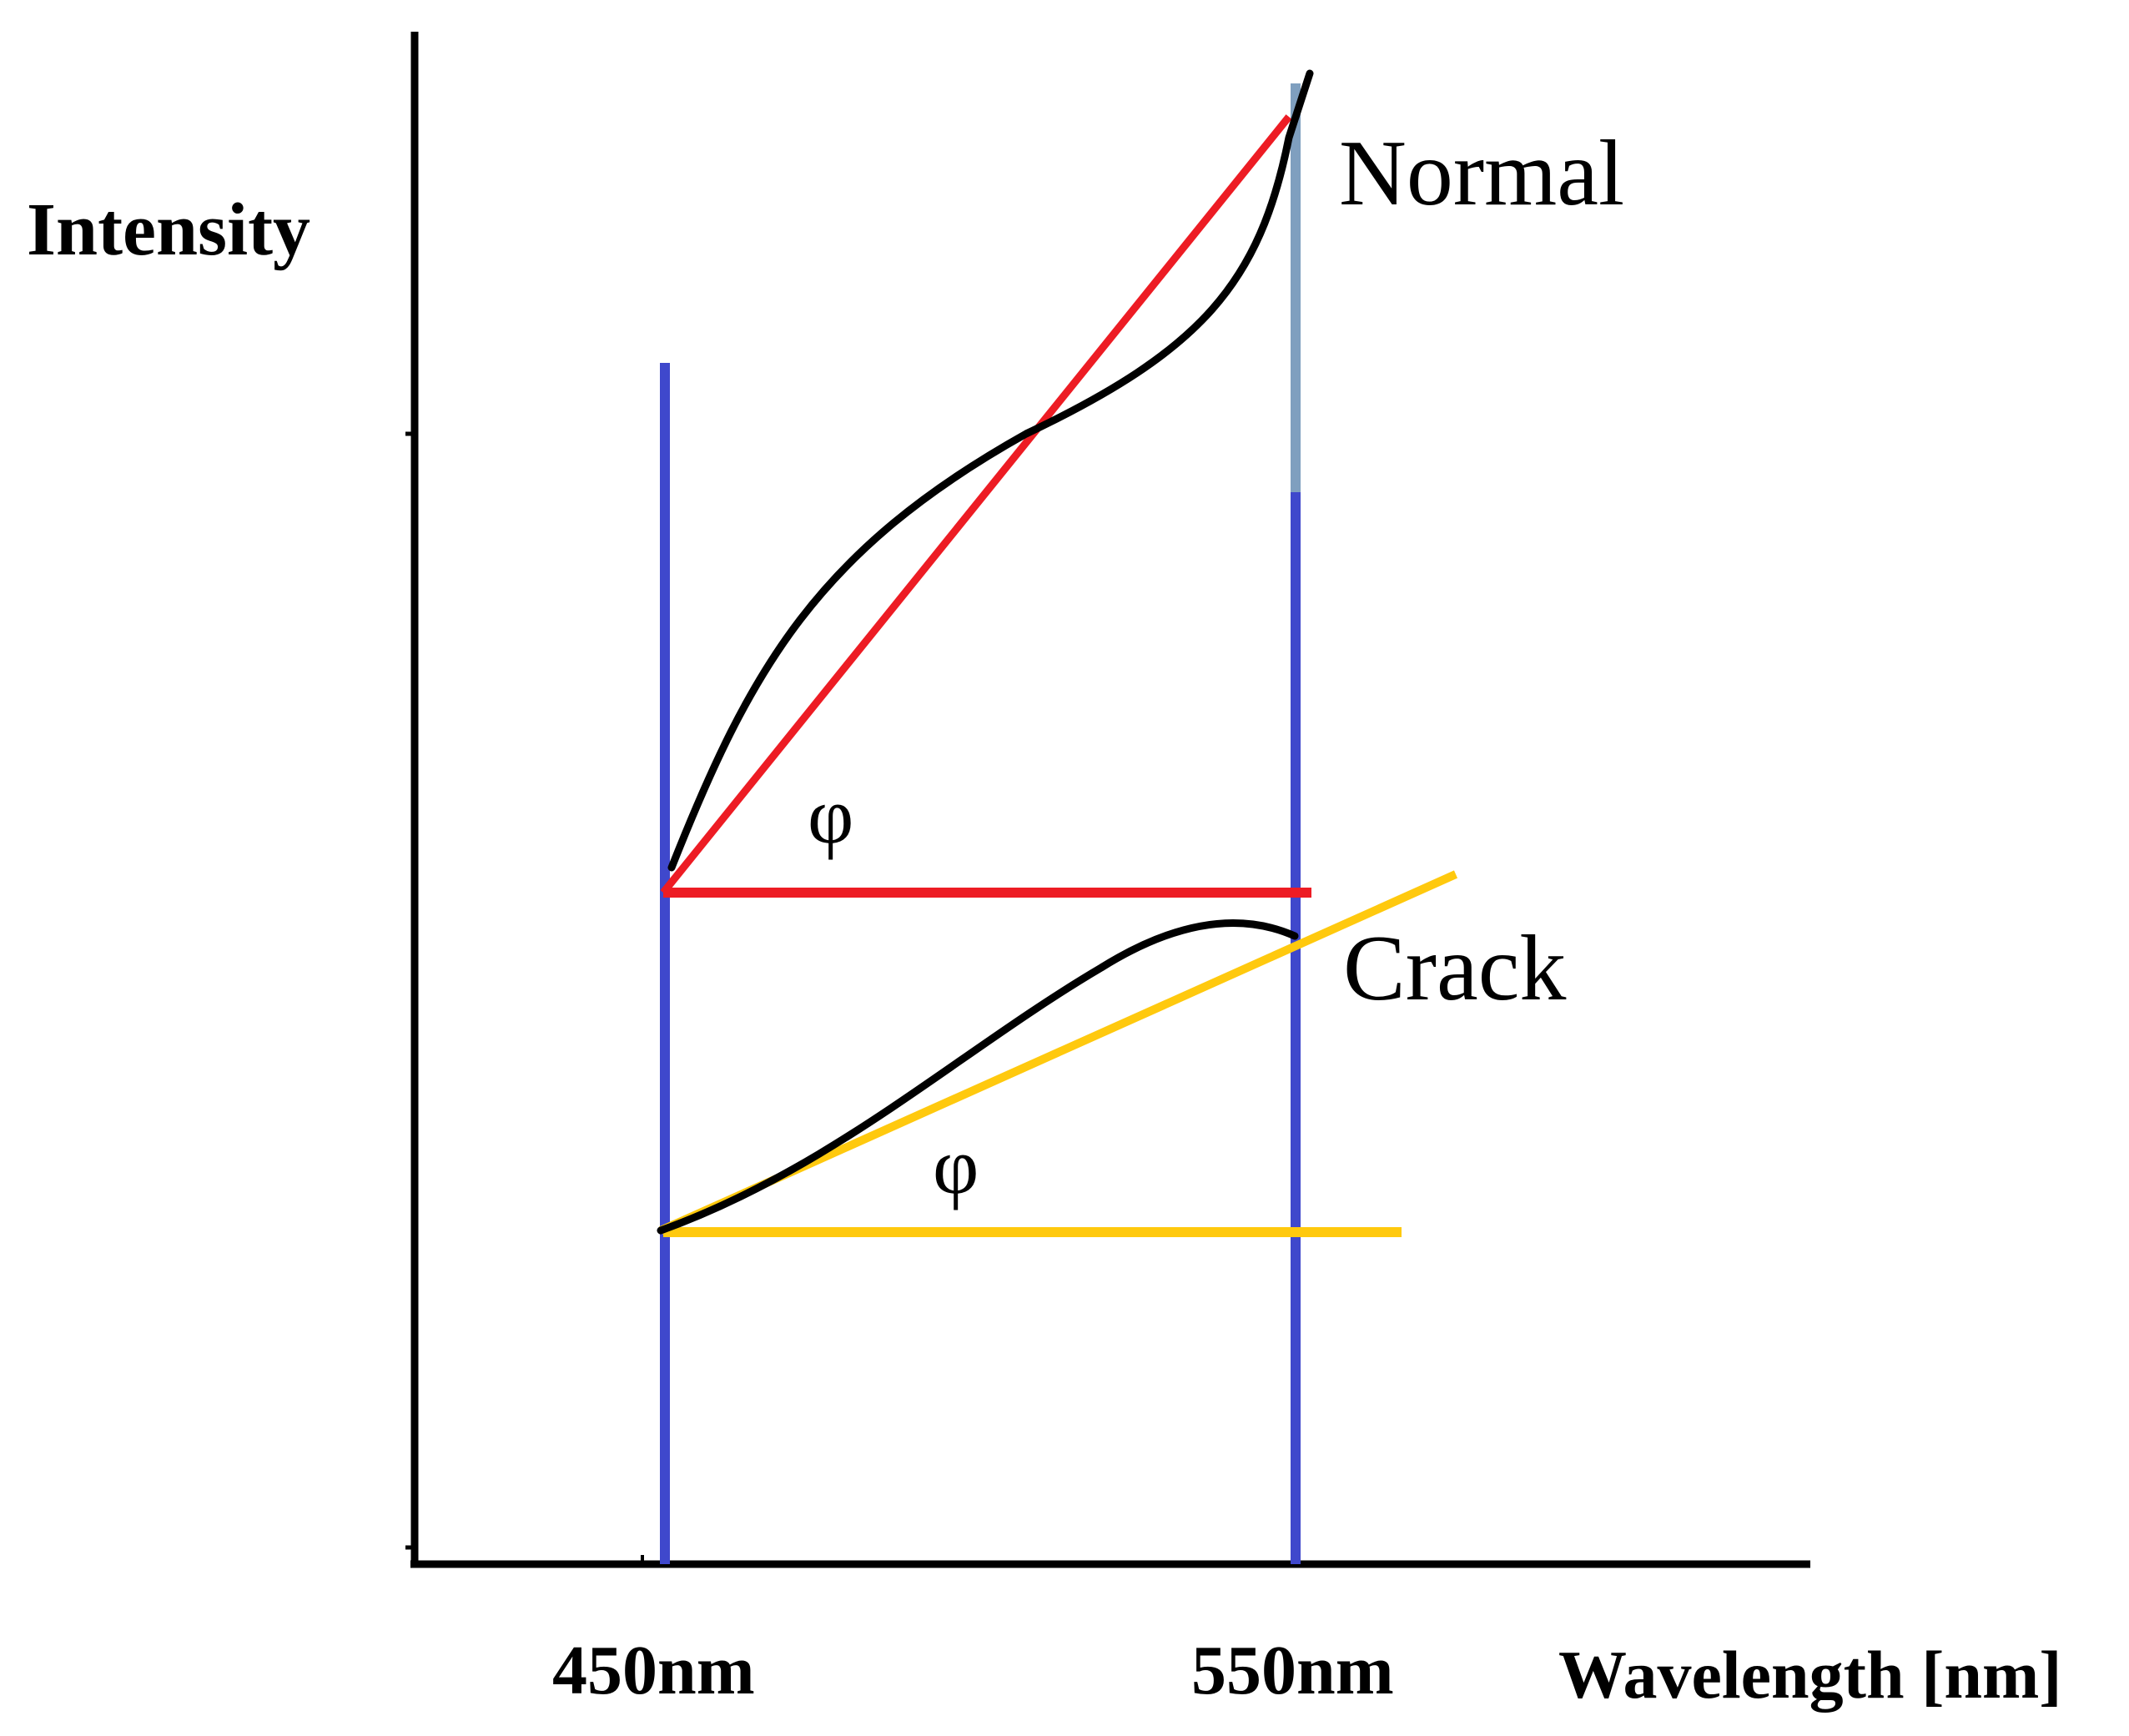 This screenshot has height=1736, width=2129. I want to click on normal-spectrum-curve, so click(991, 470).